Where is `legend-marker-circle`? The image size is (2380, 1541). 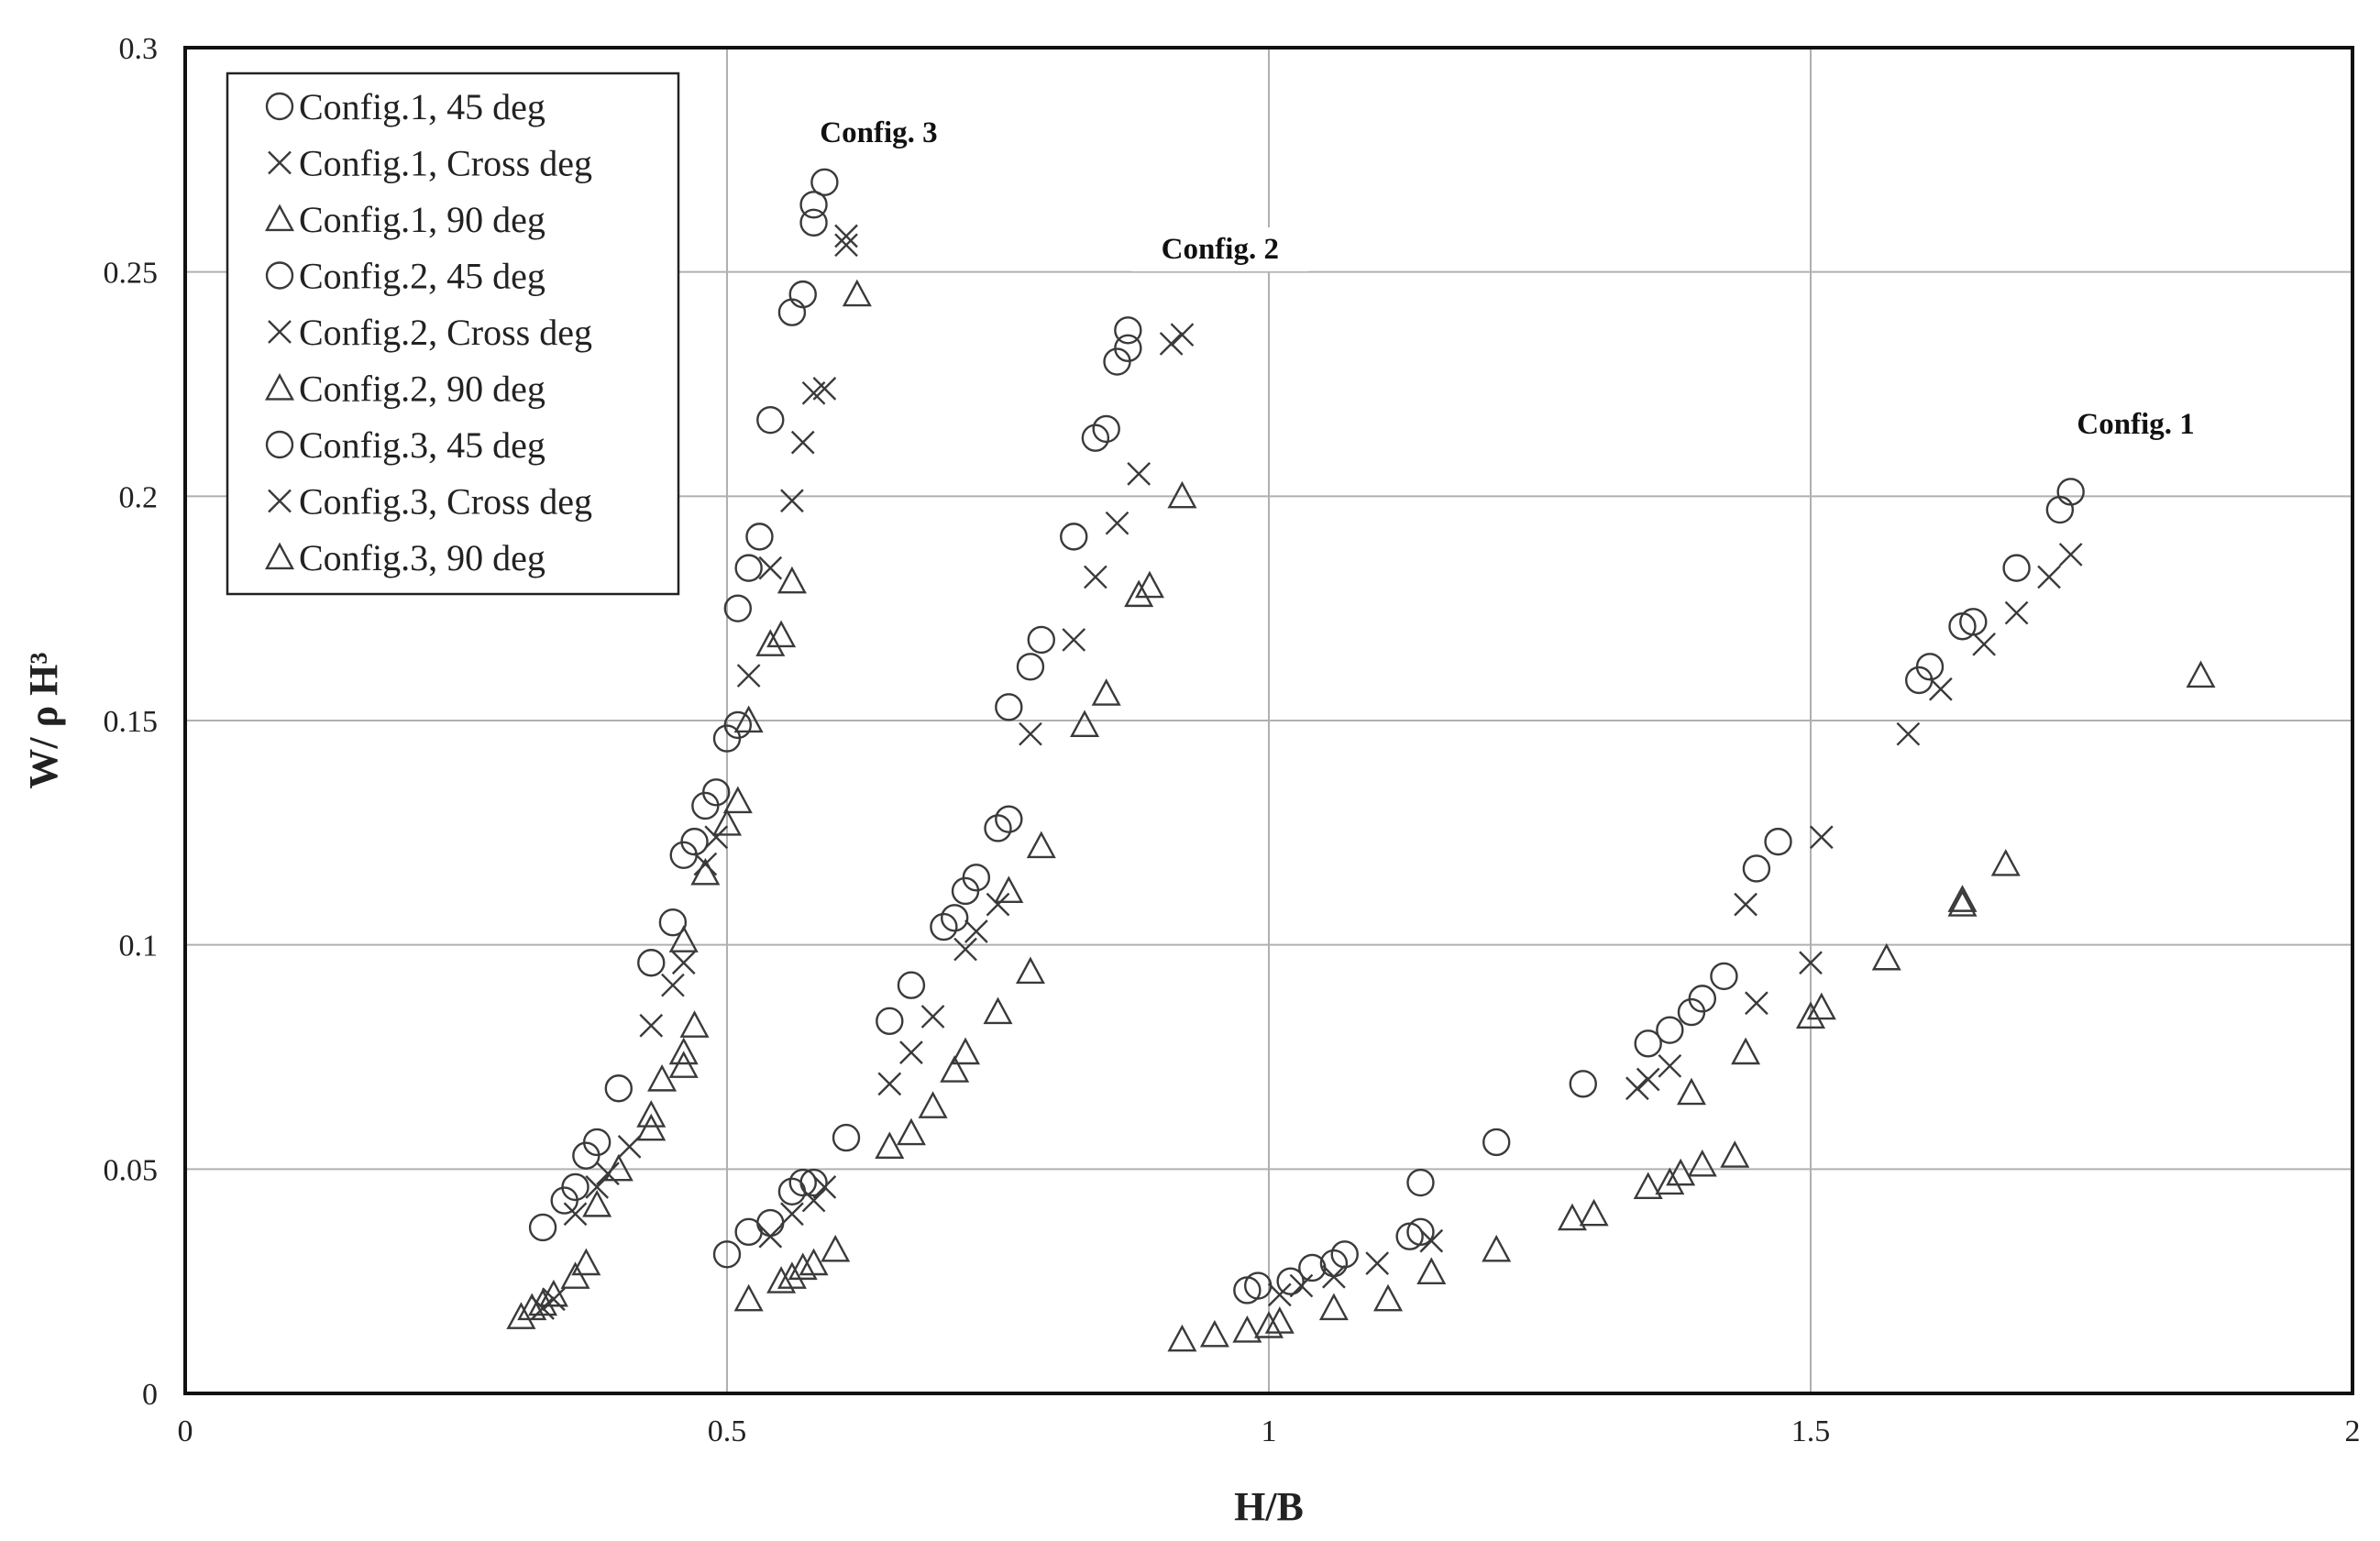 legend-marker-circle is located at coordinates (279, 106).